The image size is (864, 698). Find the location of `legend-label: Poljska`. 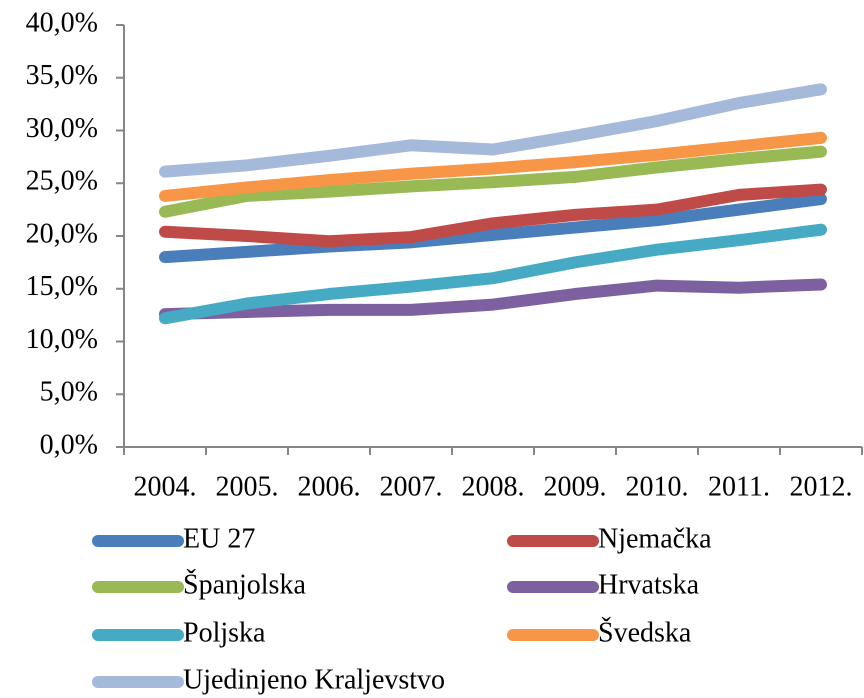

legend-label: Poljska is located at coordinates (224, 632).